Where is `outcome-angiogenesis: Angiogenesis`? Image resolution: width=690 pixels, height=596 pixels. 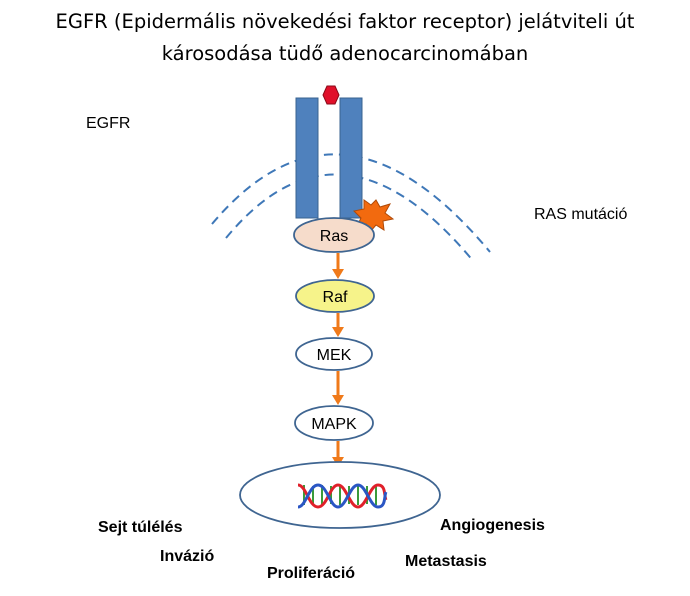
outcome-angiogenesis: Angiogenesis is located at coordinates (492, 525).